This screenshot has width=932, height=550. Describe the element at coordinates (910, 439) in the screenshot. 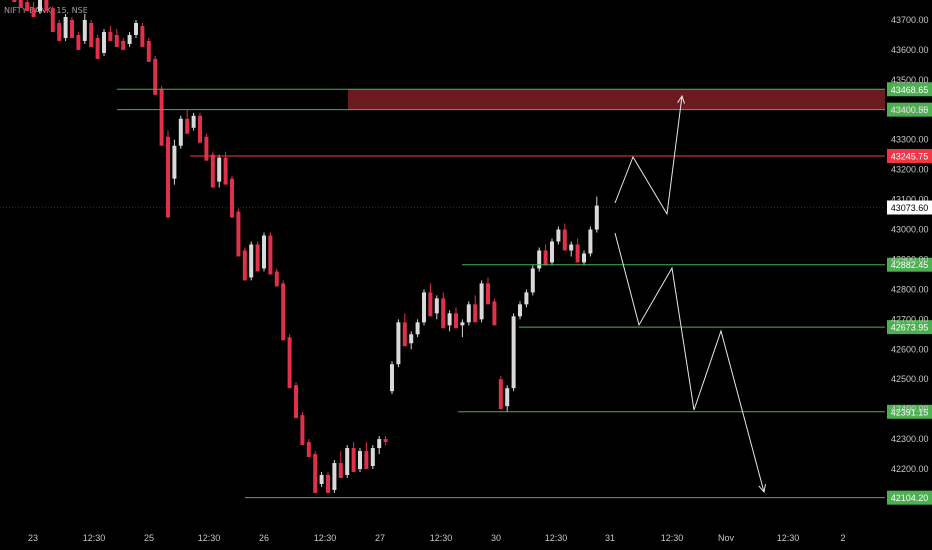

I see `y-tick-label: 42300.00` at that location.